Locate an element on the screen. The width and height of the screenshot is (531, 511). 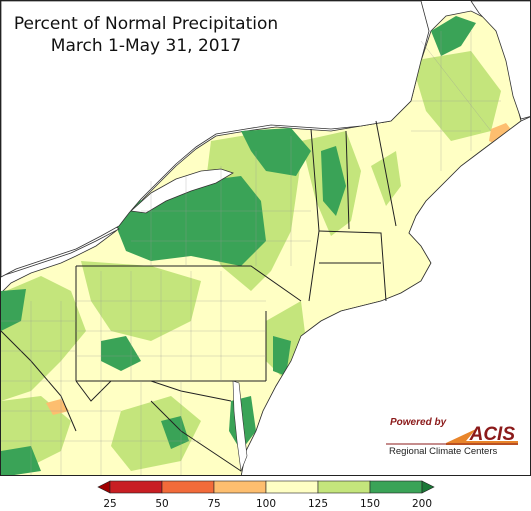
legend-over-arrow is located at coordinates (428, 487).